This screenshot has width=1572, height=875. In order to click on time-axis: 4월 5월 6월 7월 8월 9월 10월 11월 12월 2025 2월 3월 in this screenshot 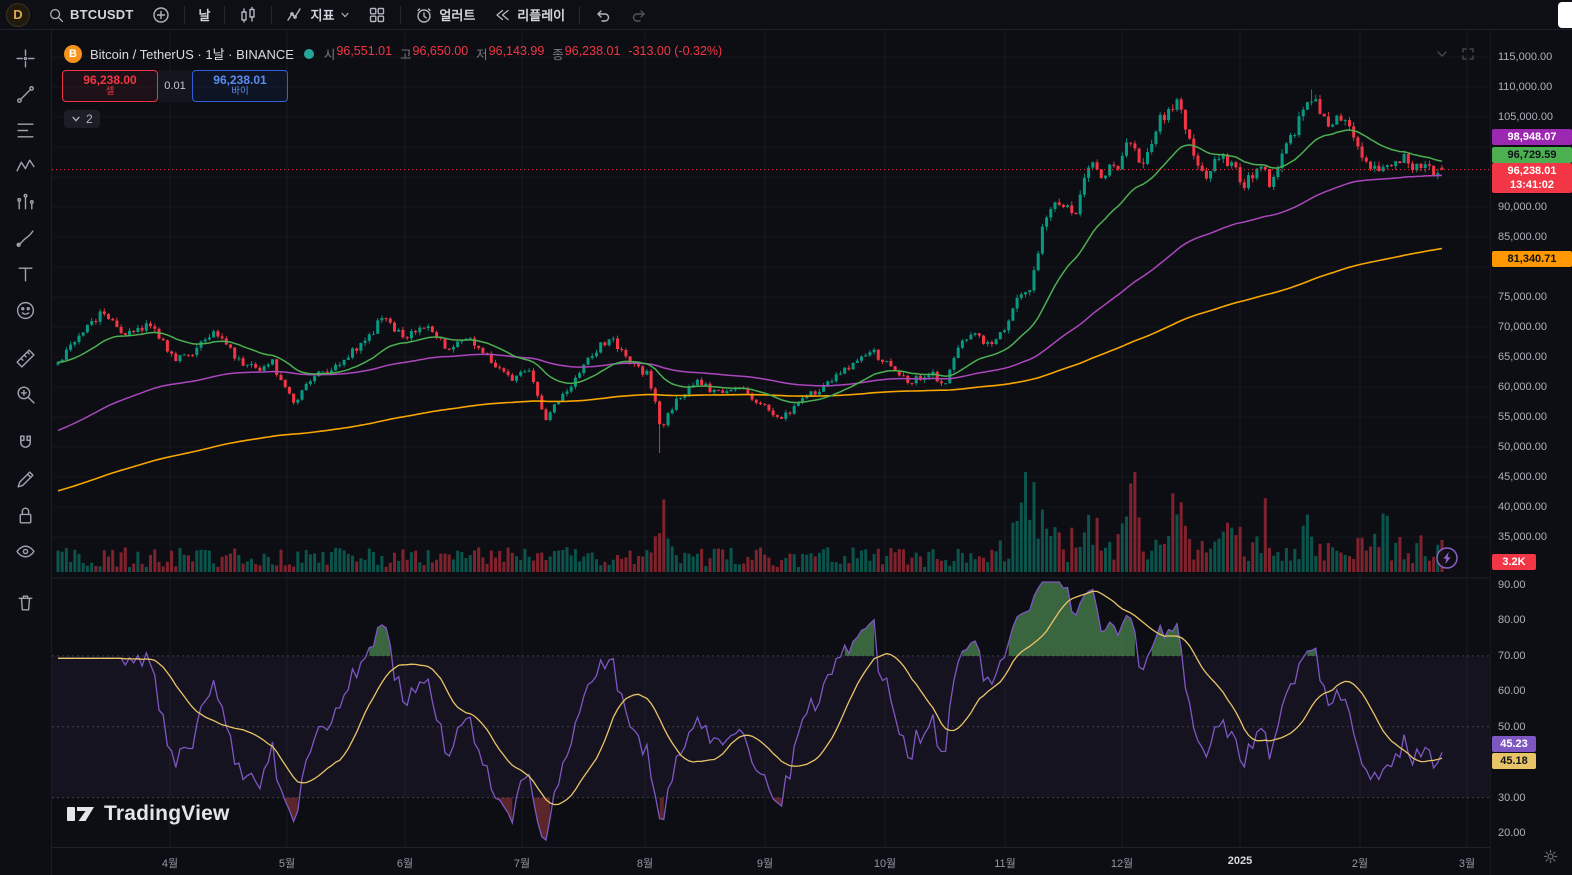, I will do `click(771, 861)`.